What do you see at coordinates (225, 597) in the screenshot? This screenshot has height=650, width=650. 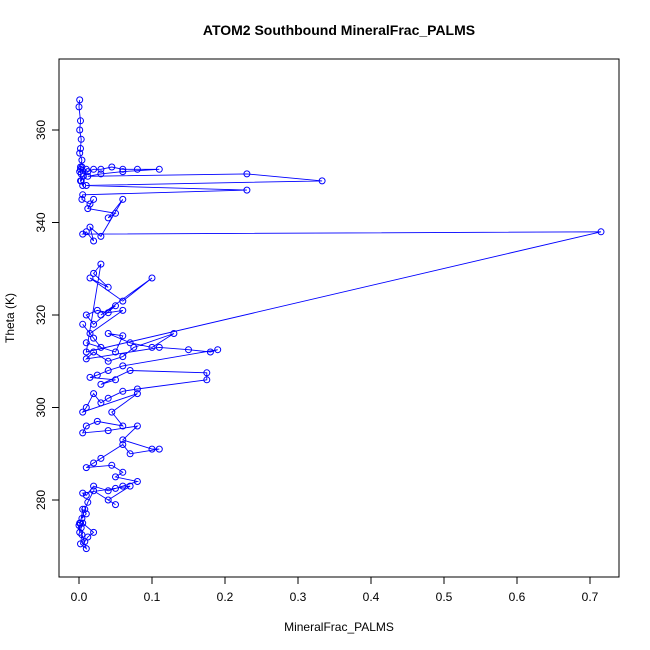 I see `x-tick-label: 0.2` at bounding box center [225, 597].